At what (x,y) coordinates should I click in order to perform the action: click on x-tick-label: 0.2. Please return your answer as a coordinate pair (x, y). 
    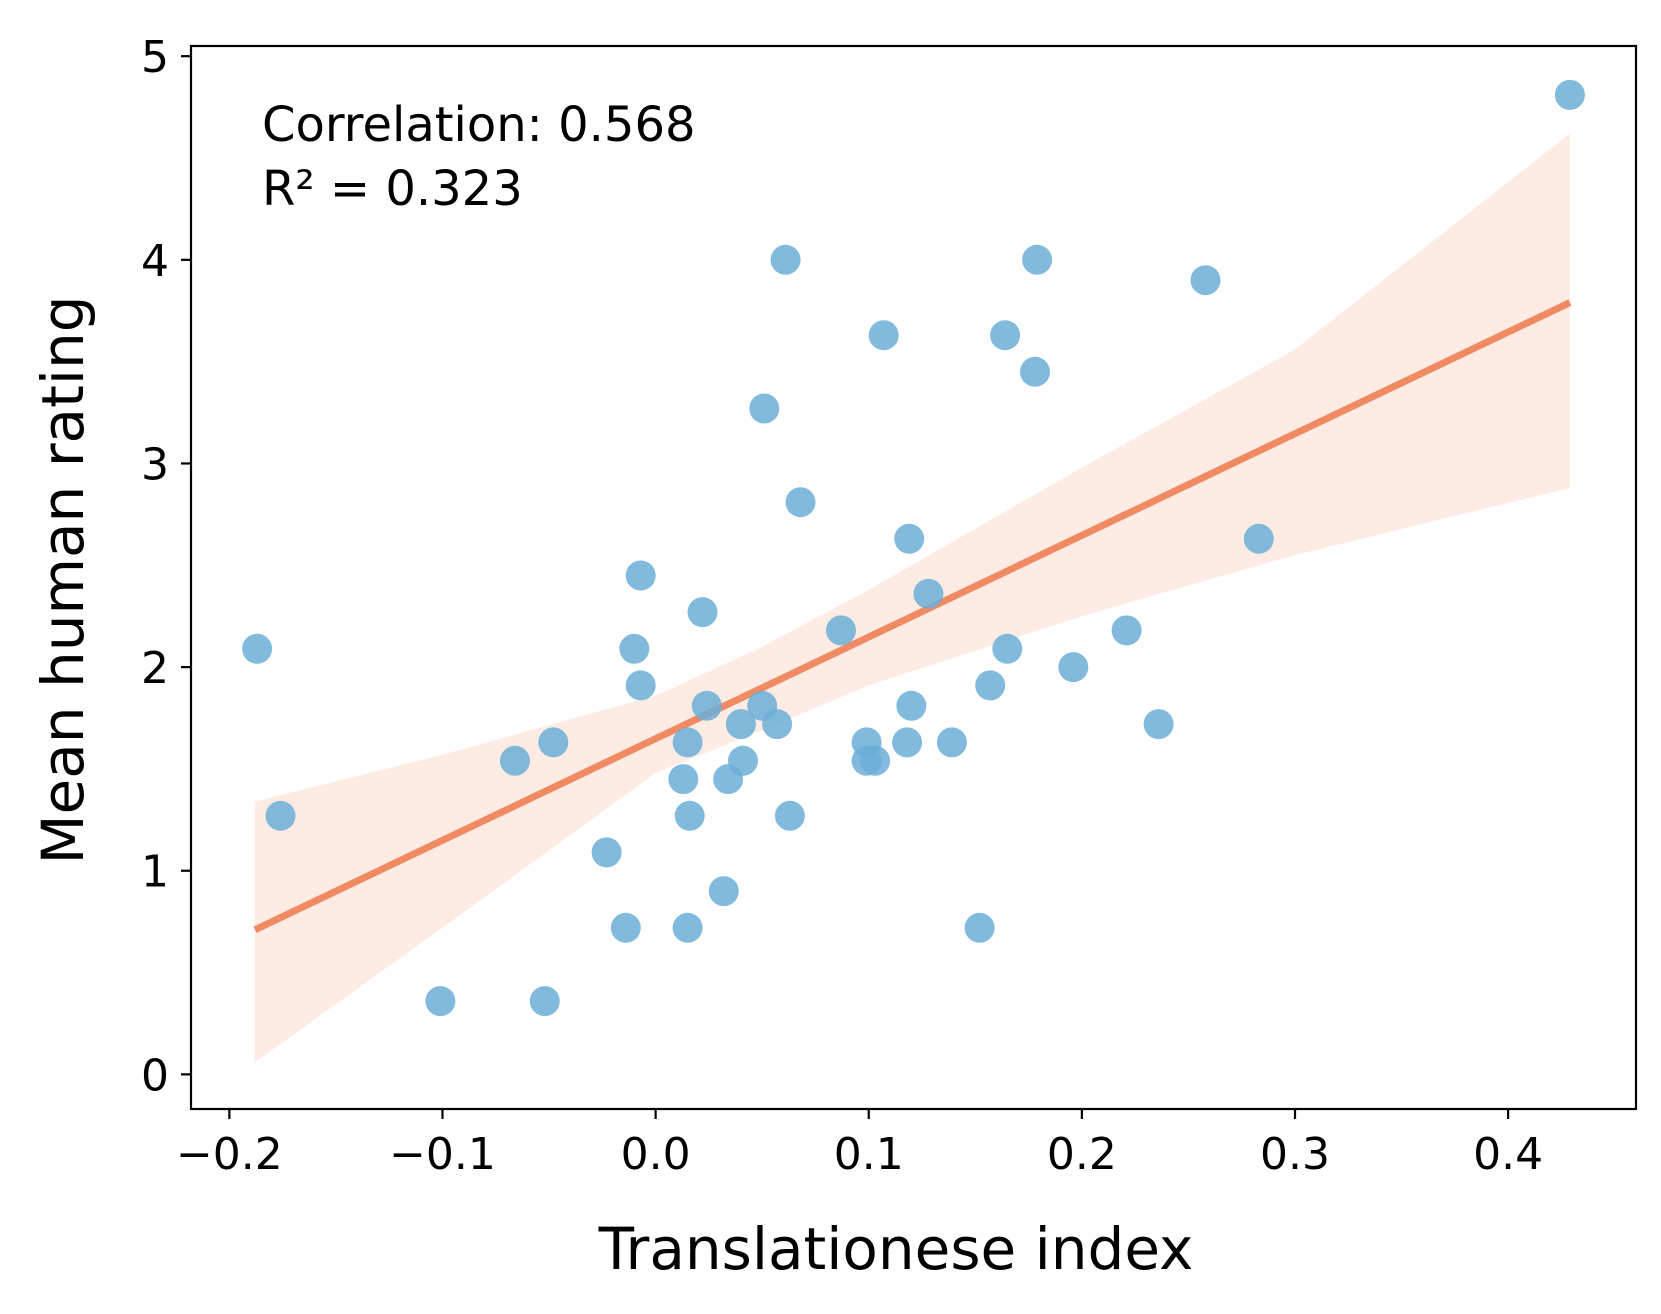
    Looking at the image, I should click on (1082, 1154).